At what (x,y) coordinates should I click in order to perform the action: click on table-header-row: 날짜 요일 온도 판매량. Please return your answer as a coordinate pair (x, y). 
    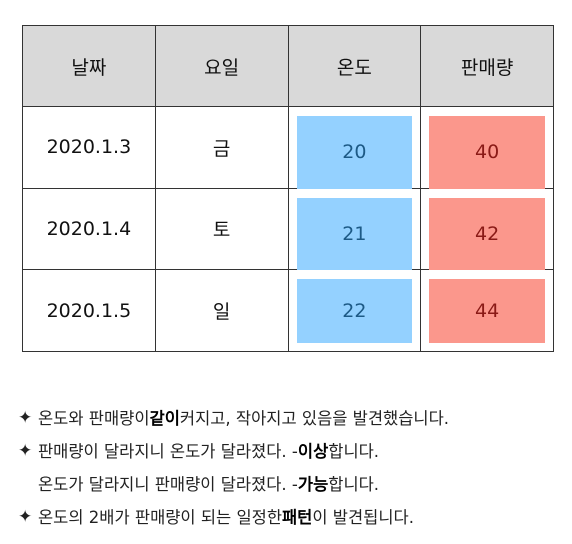
    Looking at the image, I should click on (288, 66).